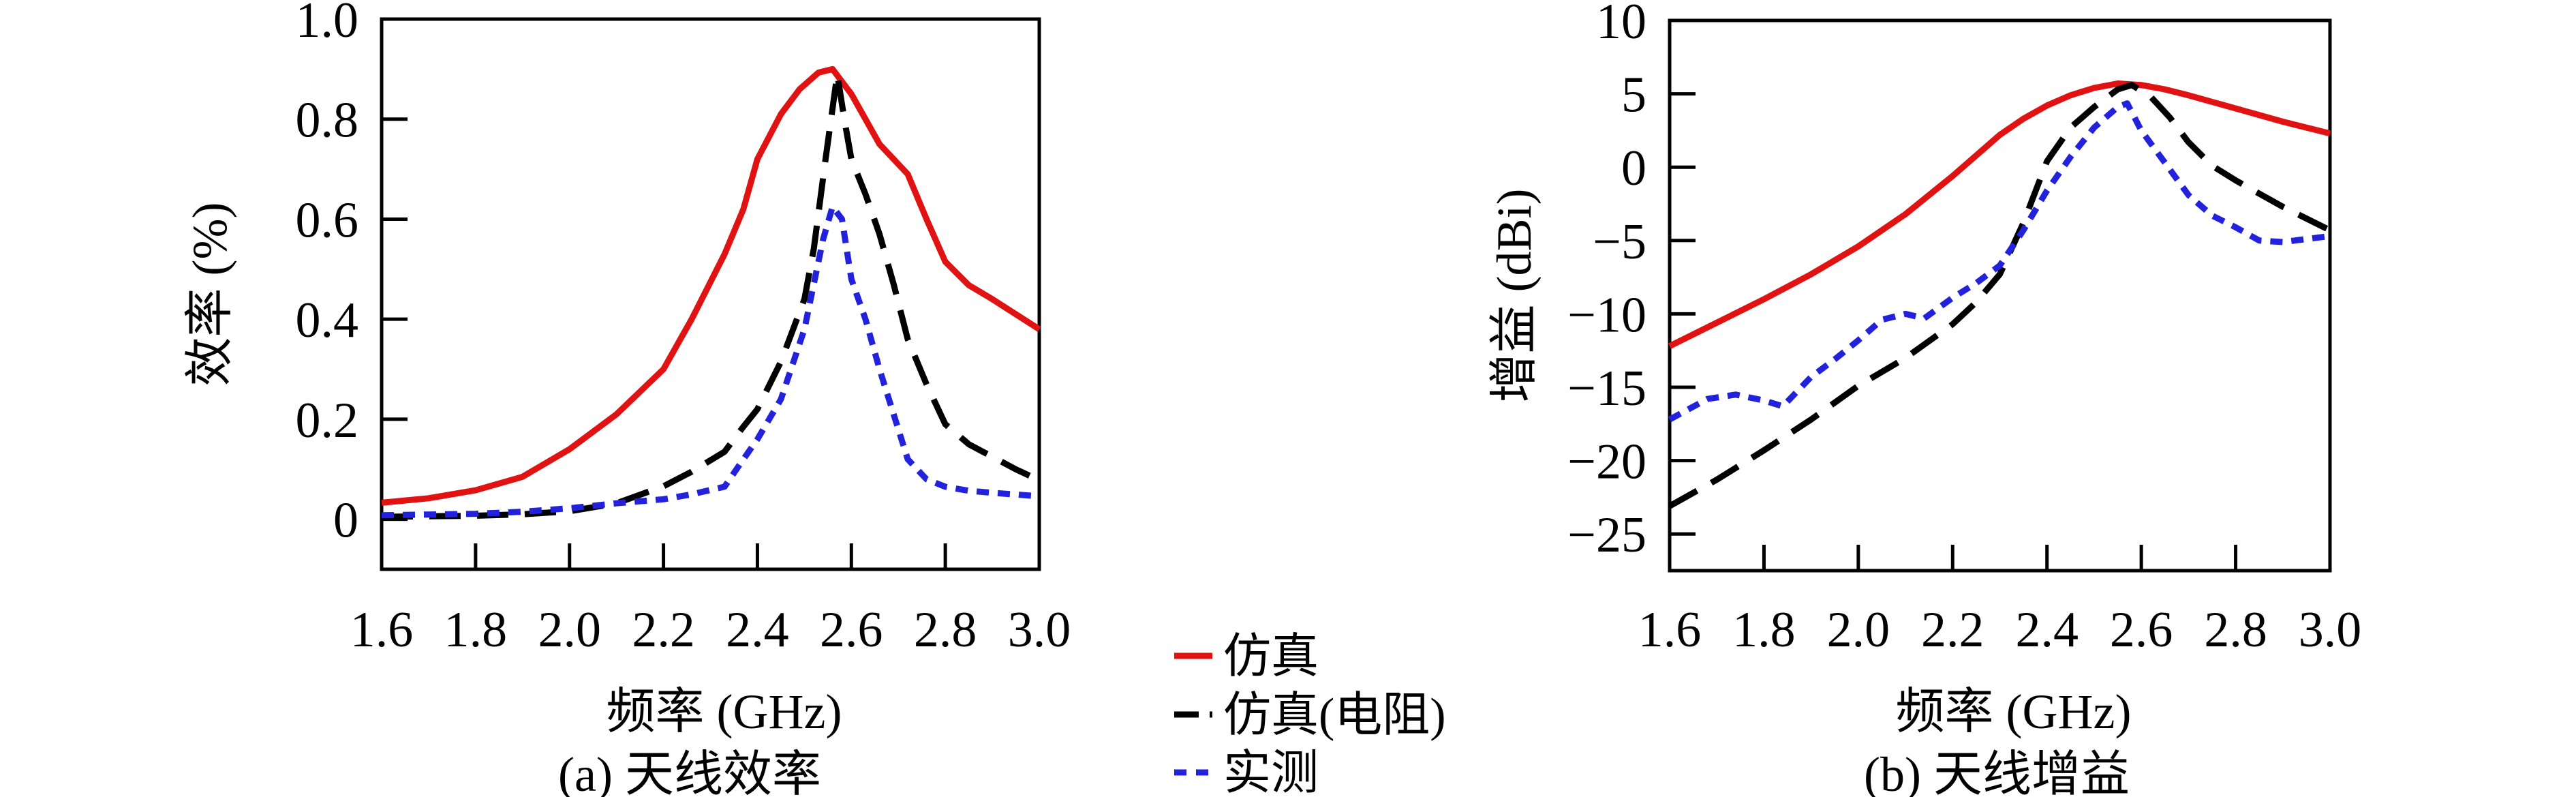 This screenshot has width=2576, height=797. I want to click on y-tick-label: 0.4, so click(327, 320).